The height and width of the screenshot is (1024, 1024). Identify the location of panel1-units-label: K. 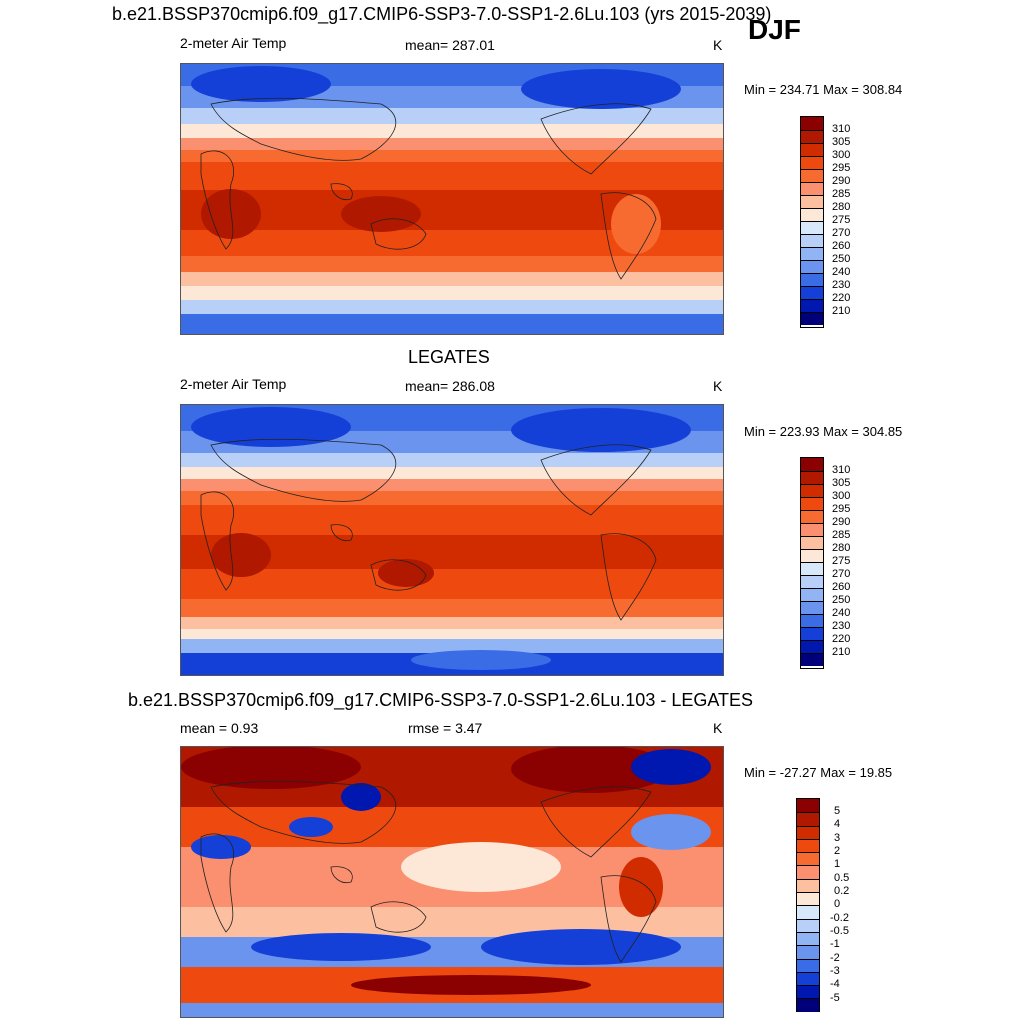
(718, 45).